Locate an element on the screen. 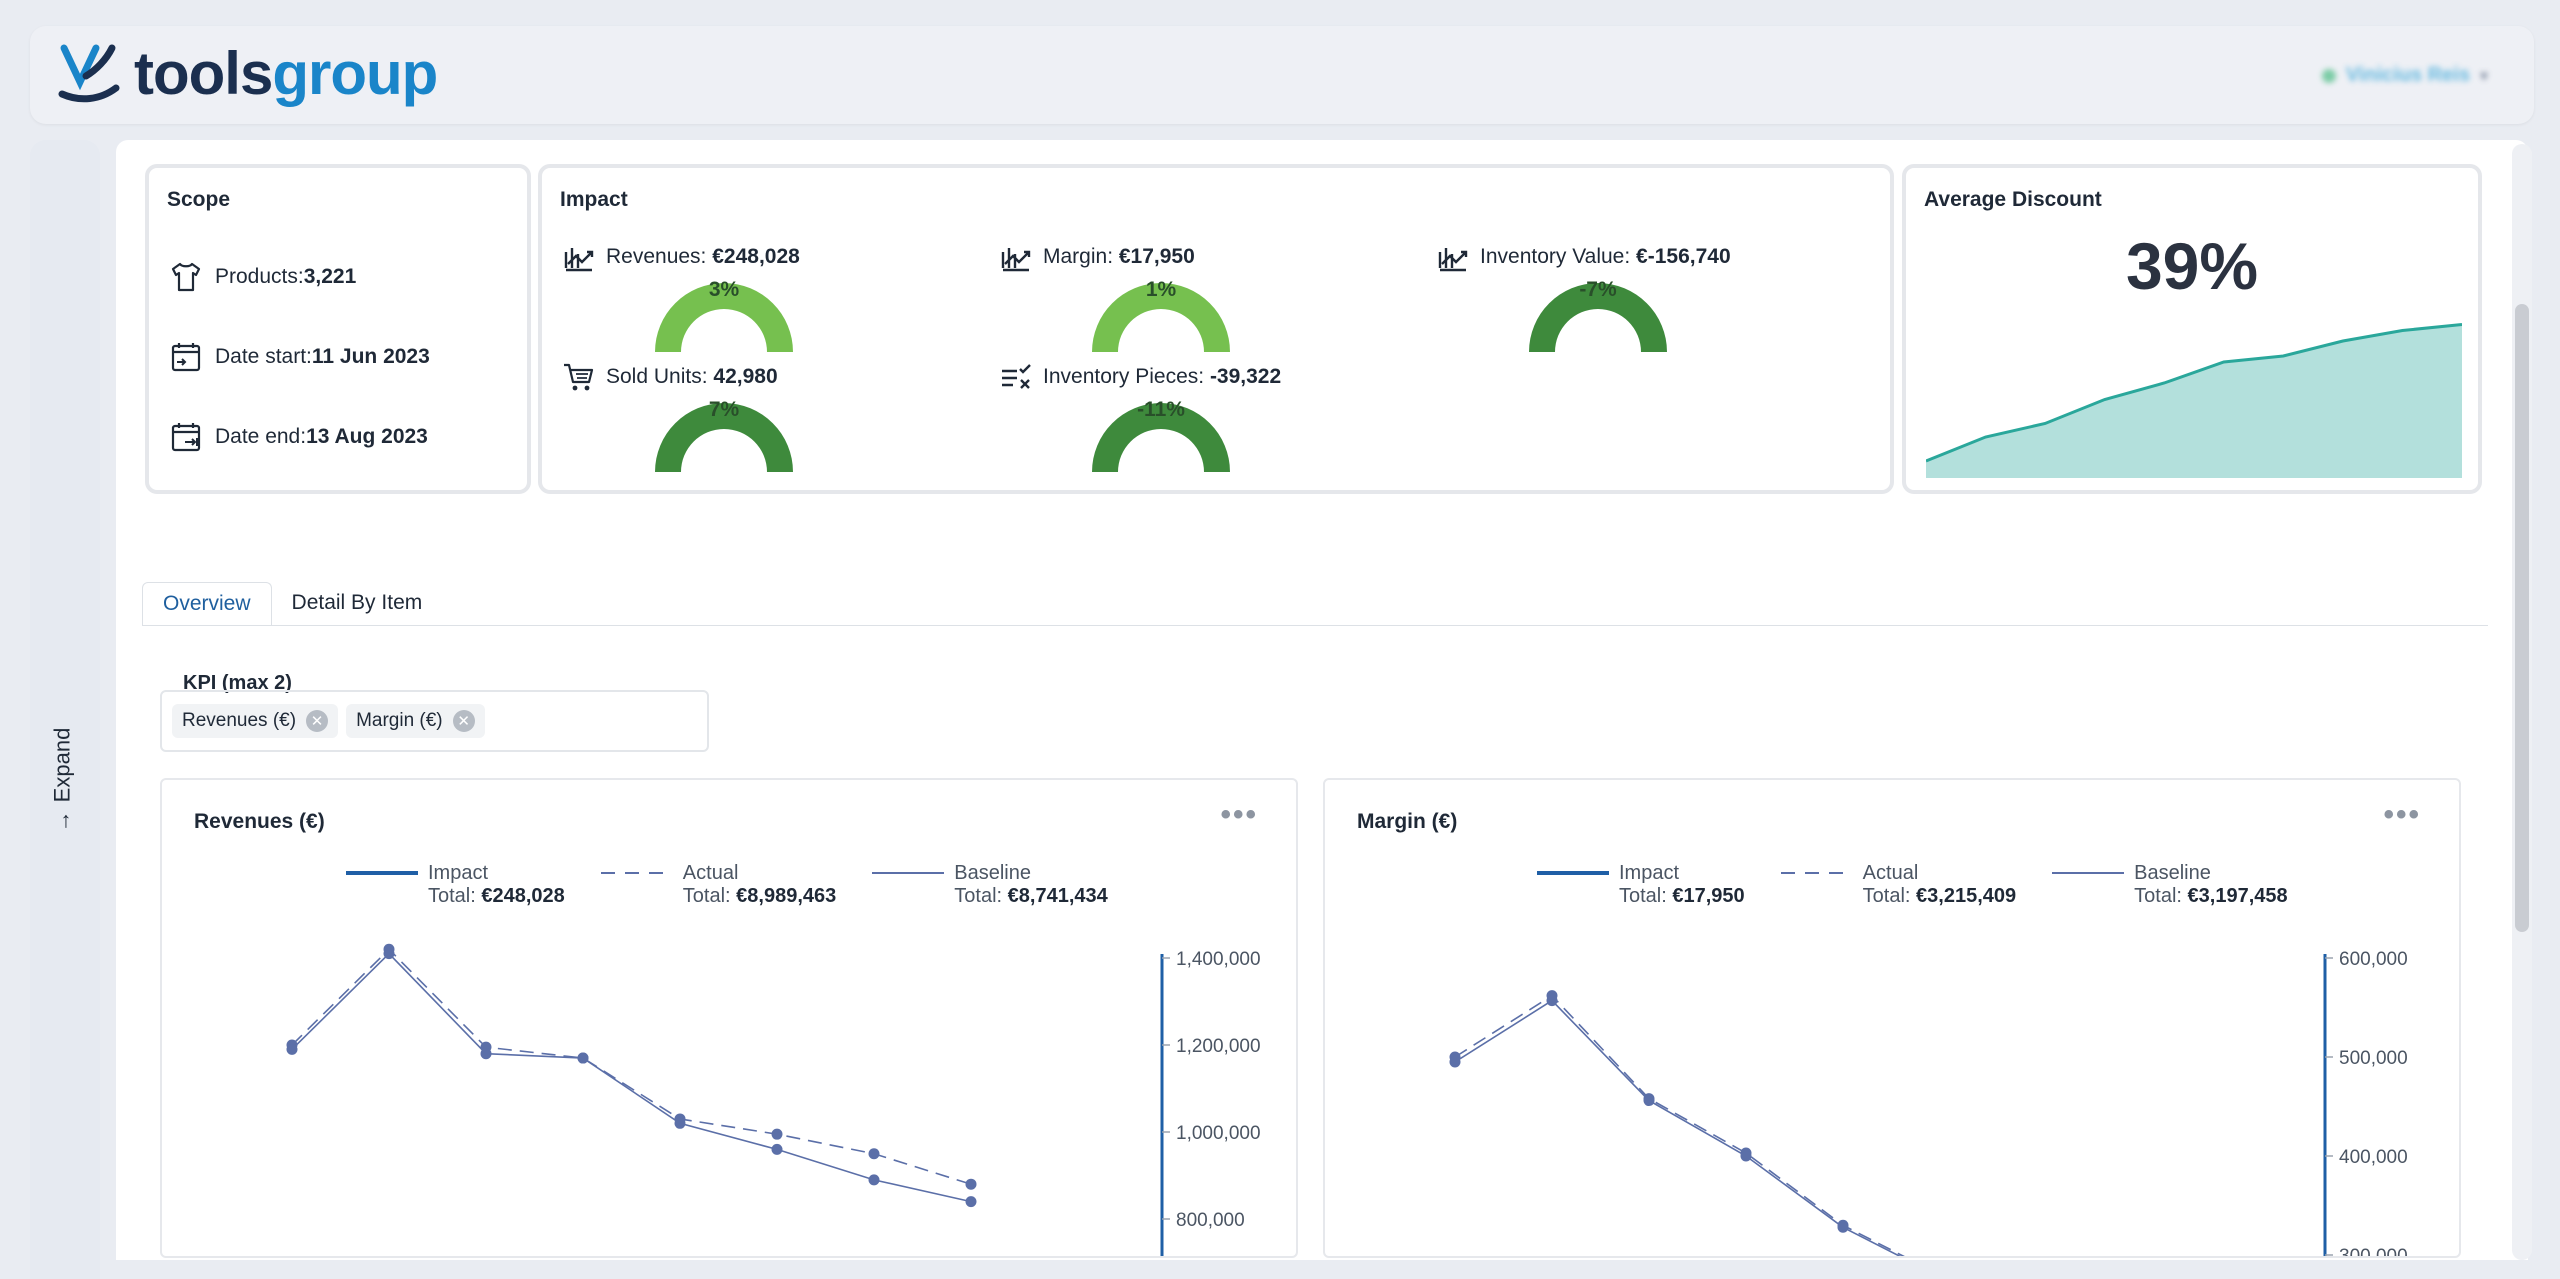 This screenshot has height=1279, width=2560. revenues-plot: 1,400,000 1,200,000 1,000,000 800,000 is located at coordinates (773, 1099).